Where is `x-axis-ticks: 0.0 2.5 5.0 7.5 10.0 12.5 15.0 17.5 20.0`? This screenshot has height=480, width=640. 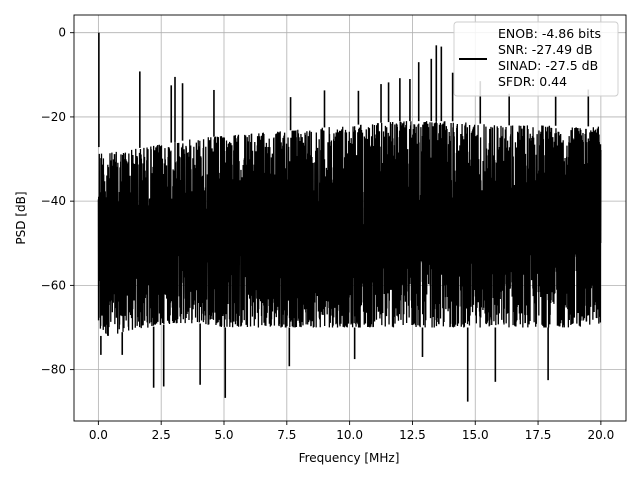 x-axis-ticks: 0.0 2.5 5.0 7.5 10.0 12.5 15.0 17.5 20.0 is located at coordinates (351, 431).